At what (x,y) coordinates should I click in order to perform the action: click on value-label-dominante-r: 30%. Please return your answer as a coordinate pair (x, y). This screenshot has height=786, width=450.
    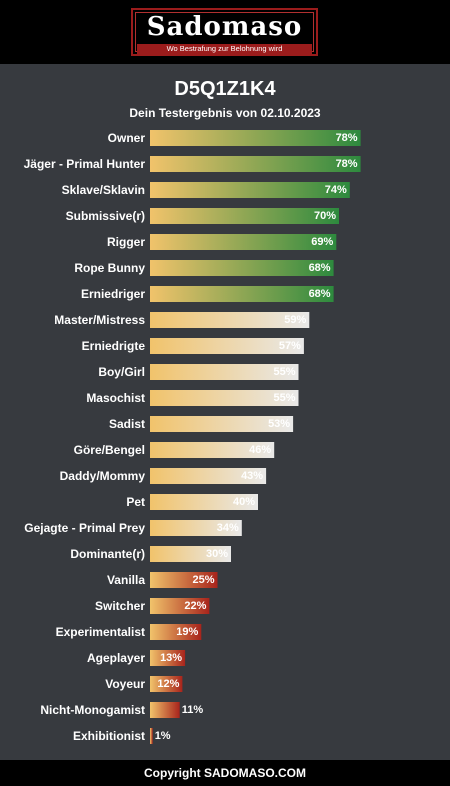
    Looking at the image, I should click on (217, 554).